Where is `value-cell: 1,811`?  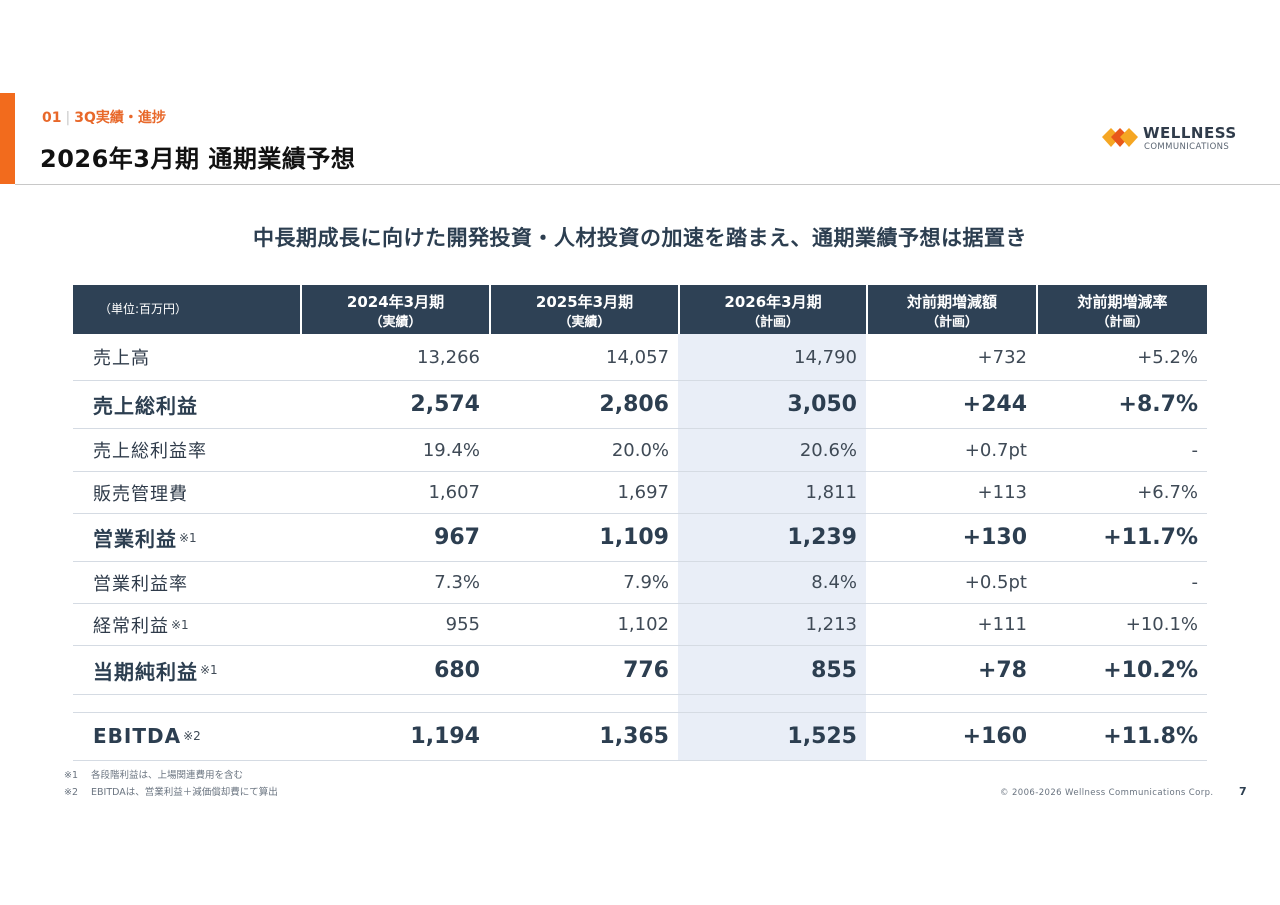 value-cell: 1,811 is located at coordinates (831, 492).